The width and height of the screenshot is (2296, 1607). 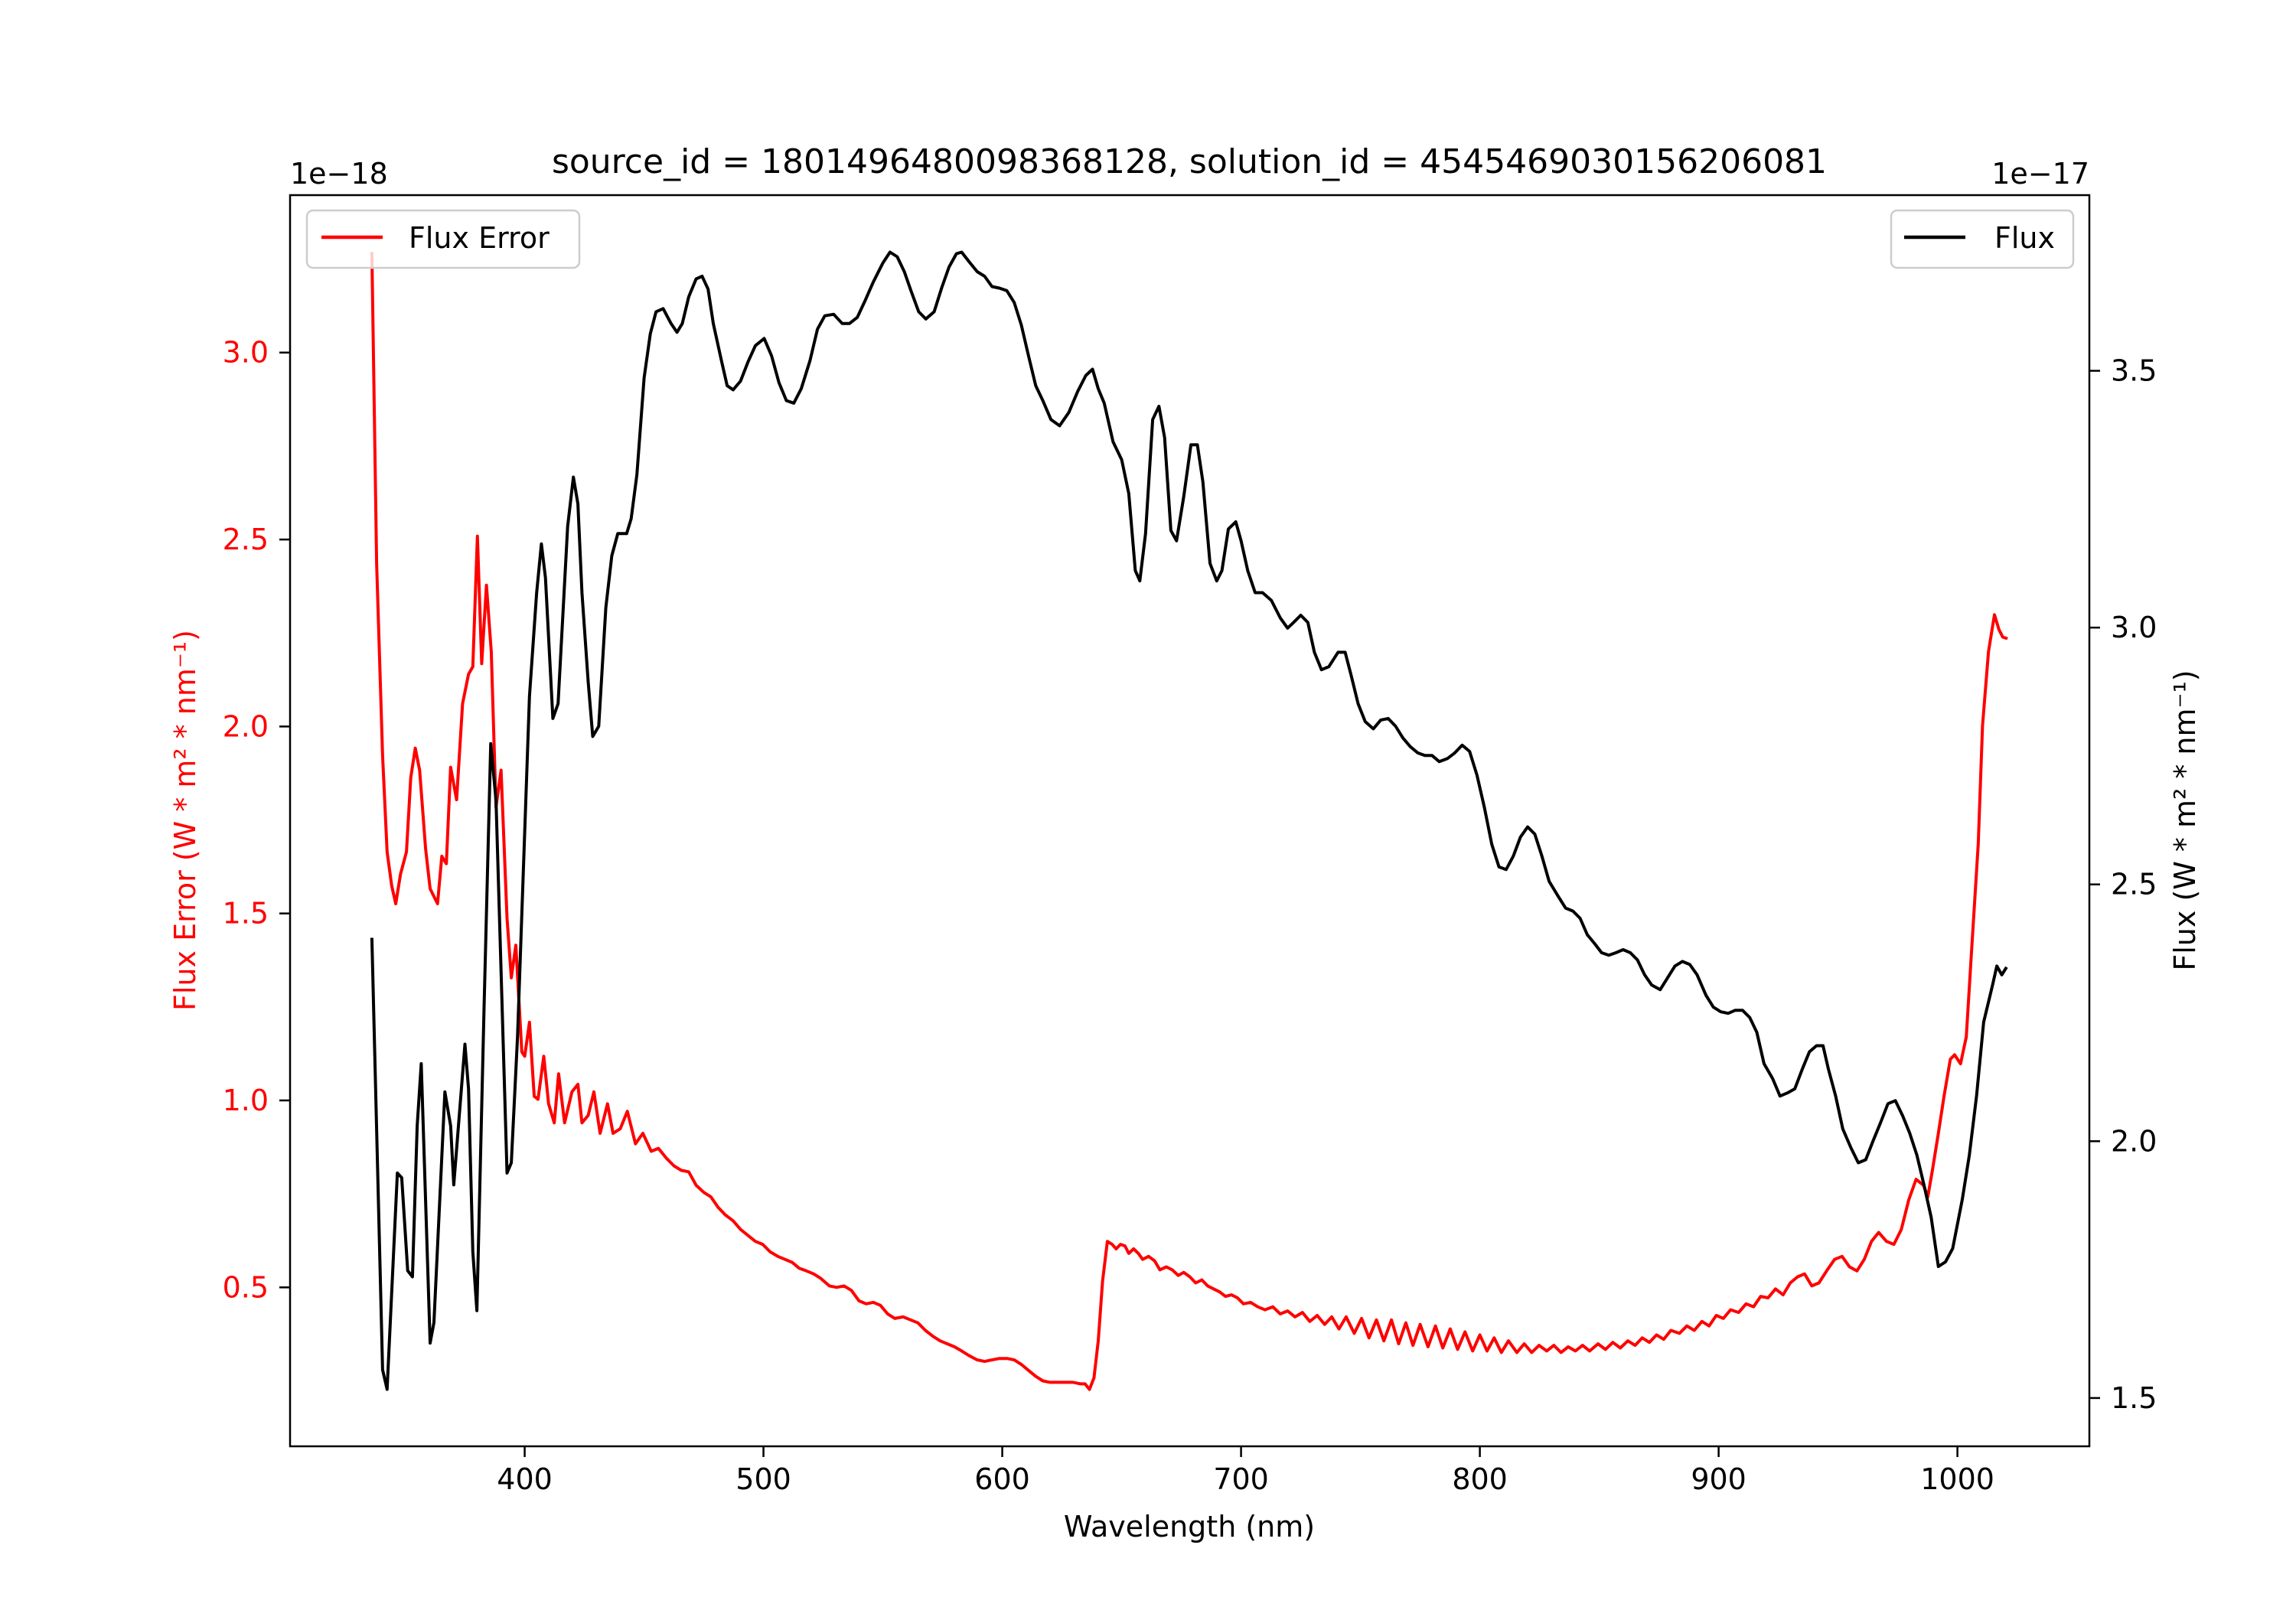 I want to click on x-tick-label: 500, so click(x=763, y=1479).